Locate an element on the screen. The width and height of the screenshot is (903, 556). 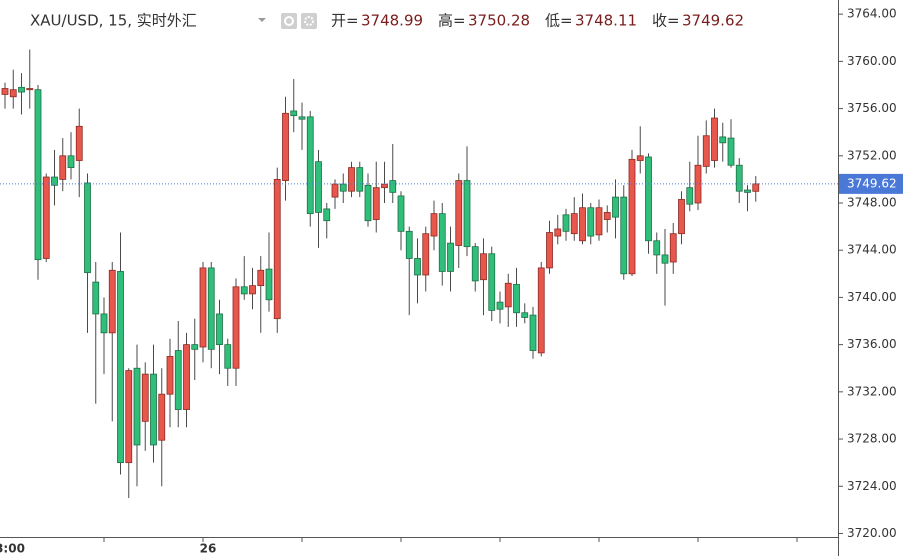
y-tick-label: 3732.00 is located at coordinates (872, 391).